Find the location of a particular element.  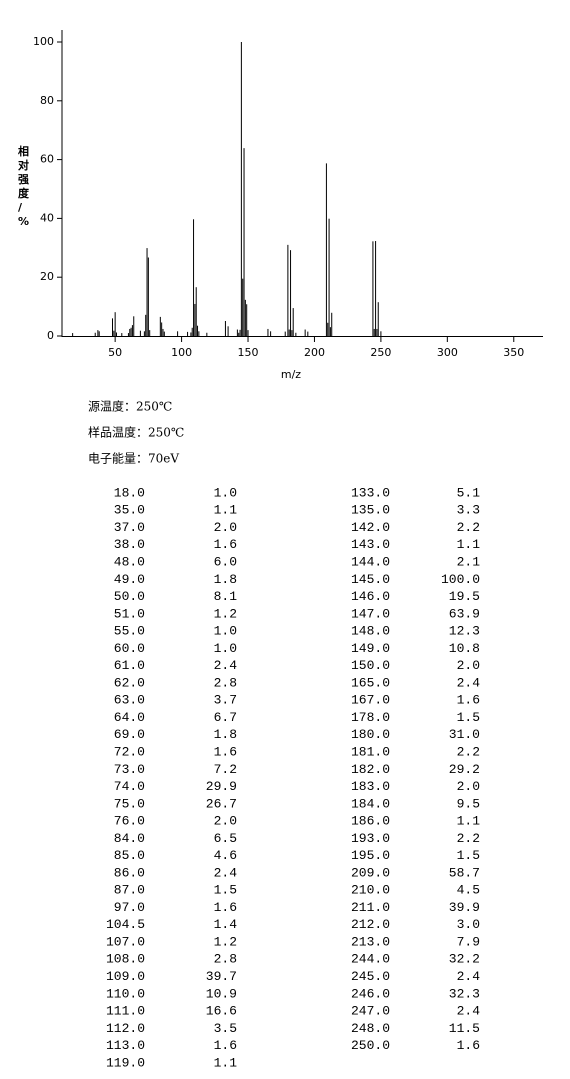

mz-cell: 150.0 is located at coordinates (370, 665).